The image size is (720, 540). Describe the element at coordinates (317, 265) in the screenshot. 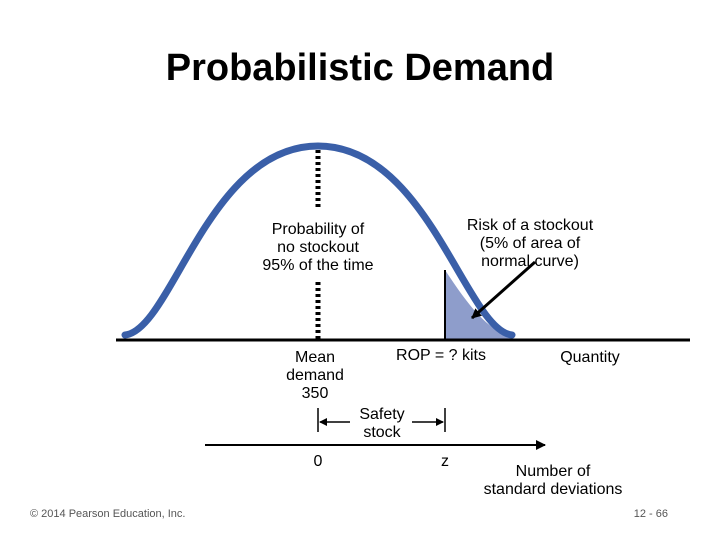

I see `label-line: 95% of the time` at that location.